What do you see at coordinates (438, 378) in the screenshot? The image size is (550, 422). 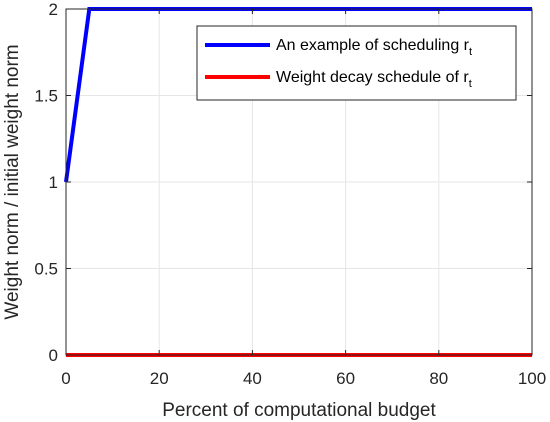 I see `x-tick-label: 80` at bounding box center [438, 378].